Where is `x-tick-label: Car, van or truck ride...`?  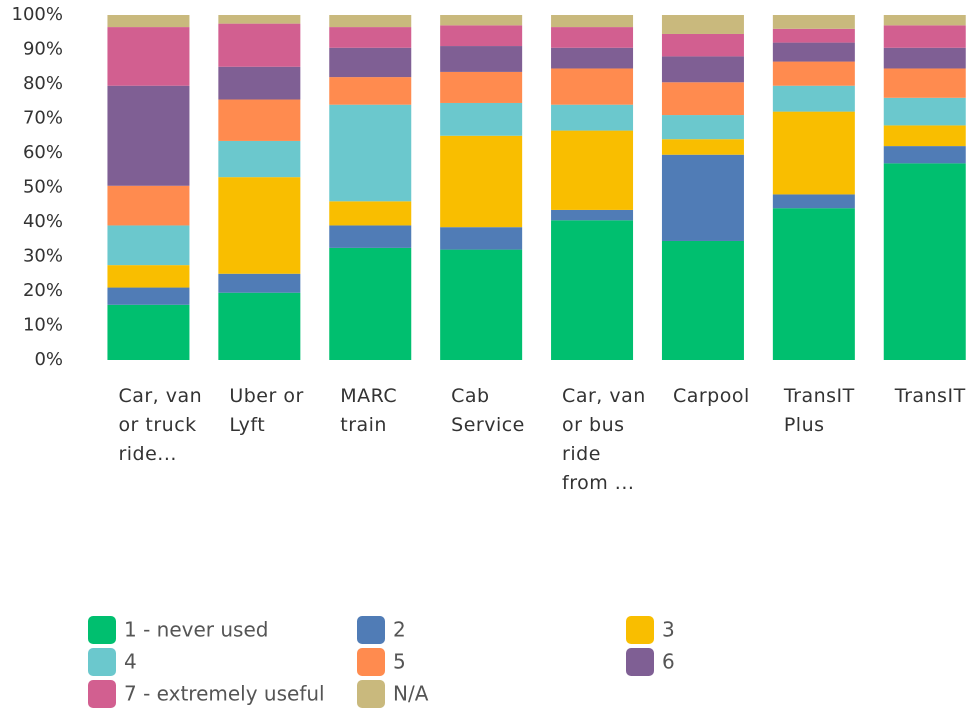 x-tick-label: Car, van or truck ride... is located at coordinates (160, 425).